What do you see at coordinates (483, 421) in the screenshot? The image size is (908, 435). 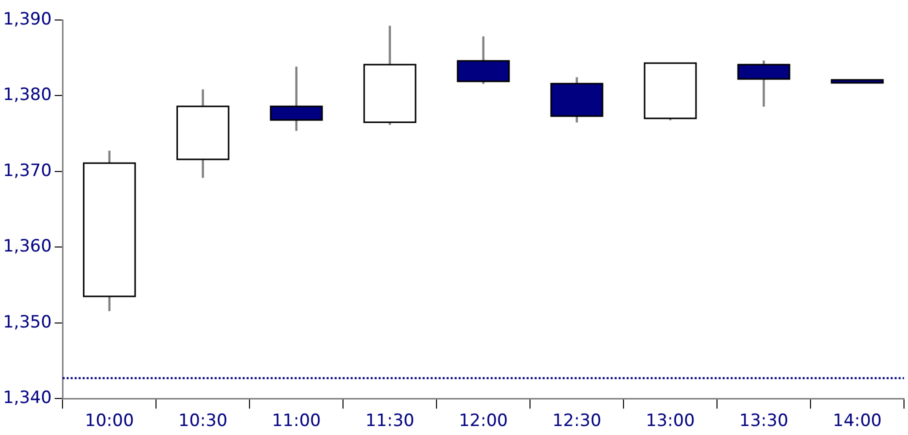 I see `x-tick-label: 12:00` at bounding box center [483, 421].